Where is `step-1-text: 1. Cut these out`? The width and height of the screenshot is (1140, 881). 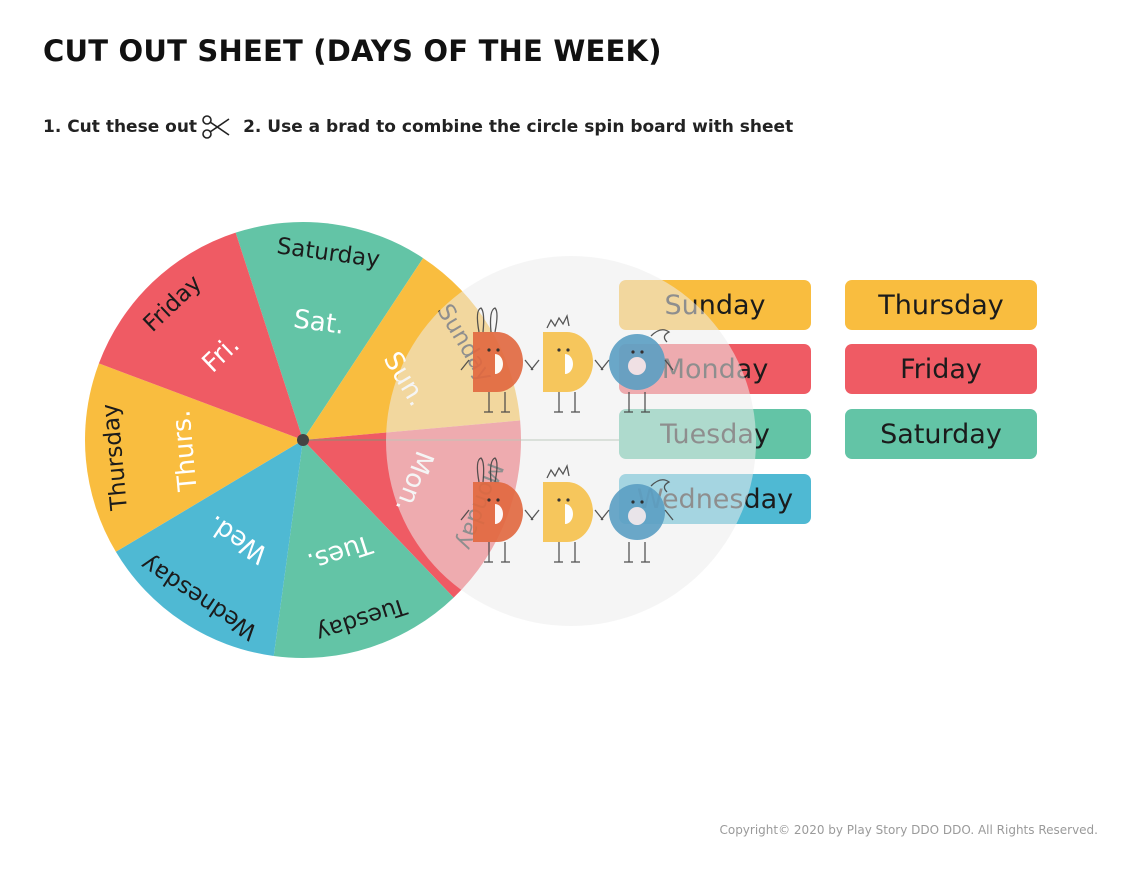
step-1-text: 1. Cut these out is located at coordinates (120, 127).